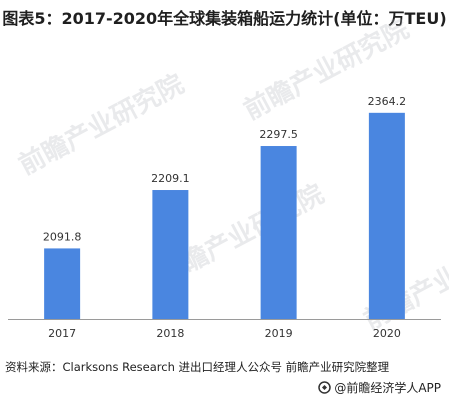 The image size is (449, 402). Describe the element at coordinates (387, 101) in the screenshot. I see `value-label-2020: 2364.2` at that location.